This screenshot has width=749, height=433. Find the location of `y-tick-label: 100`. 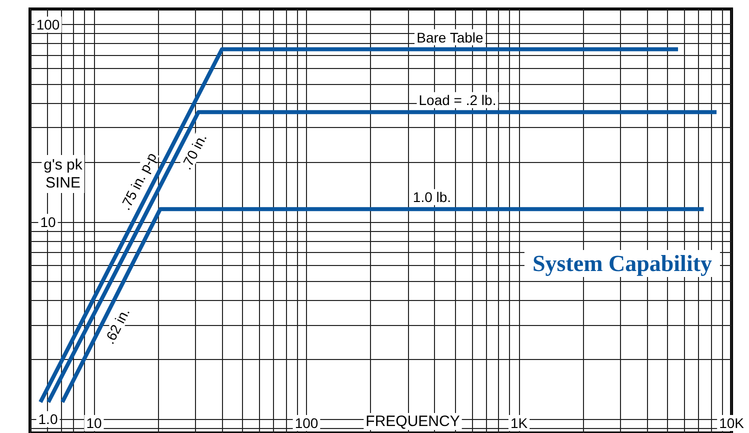

y-tick-label: 100 is located at coordinates (48, 24).